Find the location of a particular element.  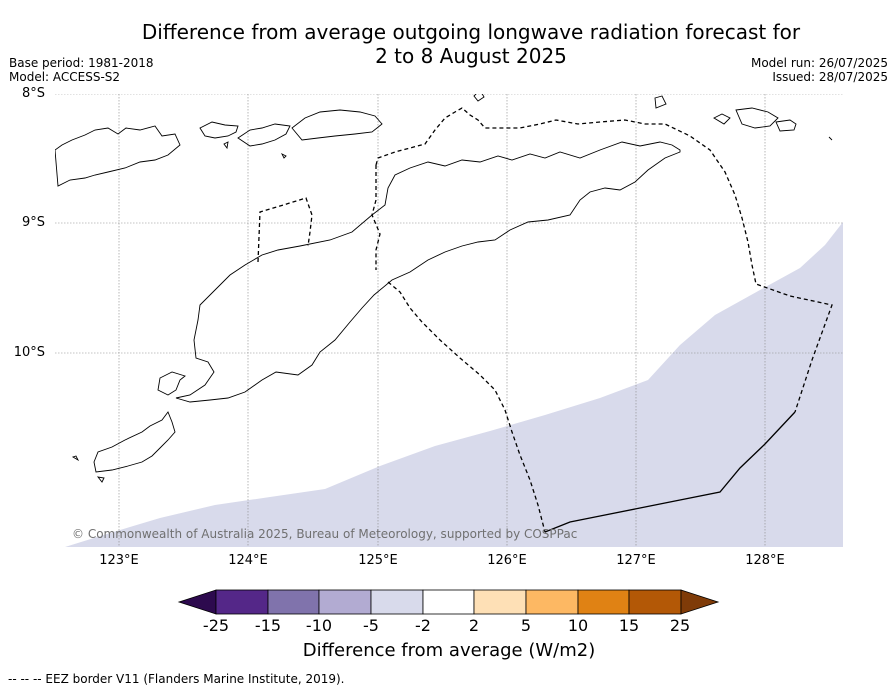

pantar-island is located at coordinates (264, 135).